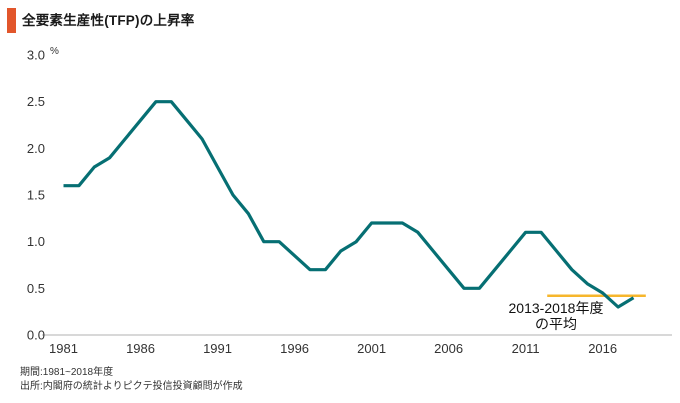  I want to click on y-tick-label: 1.5, so click(36, 195).